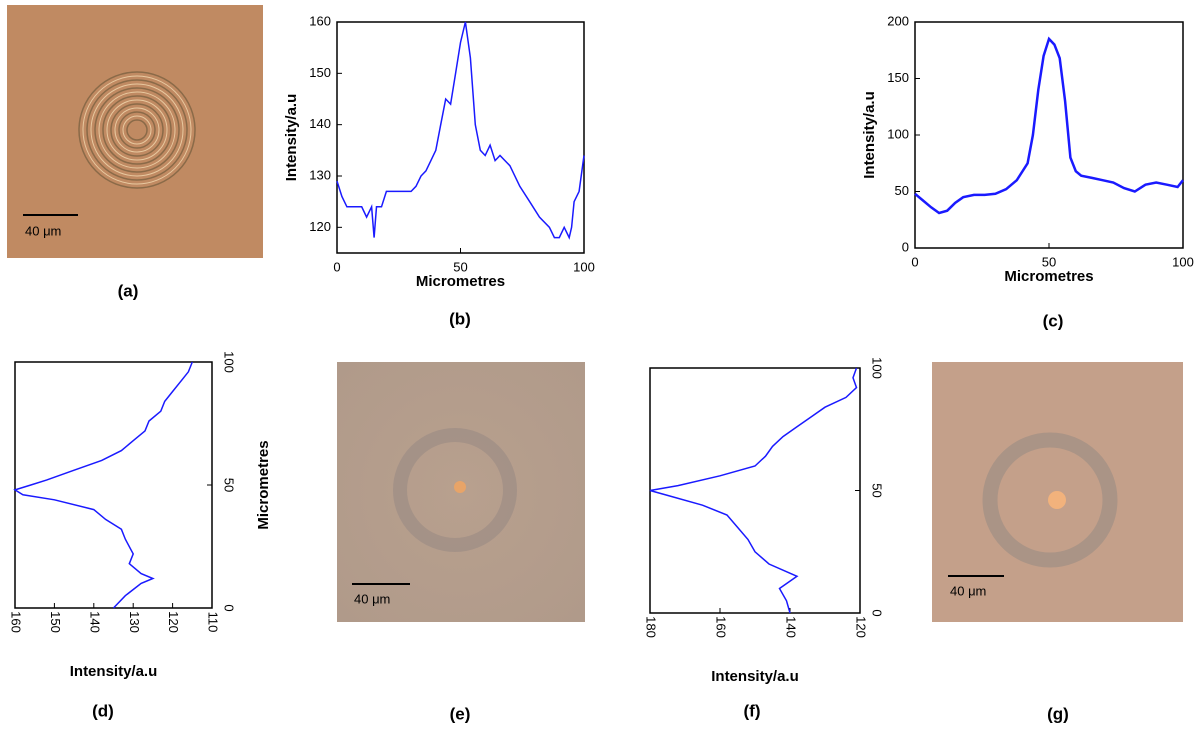 Image resolution: width=1200 pixels, height=735 pixels. I want to click on panel-label: (b), so click(460, 318).